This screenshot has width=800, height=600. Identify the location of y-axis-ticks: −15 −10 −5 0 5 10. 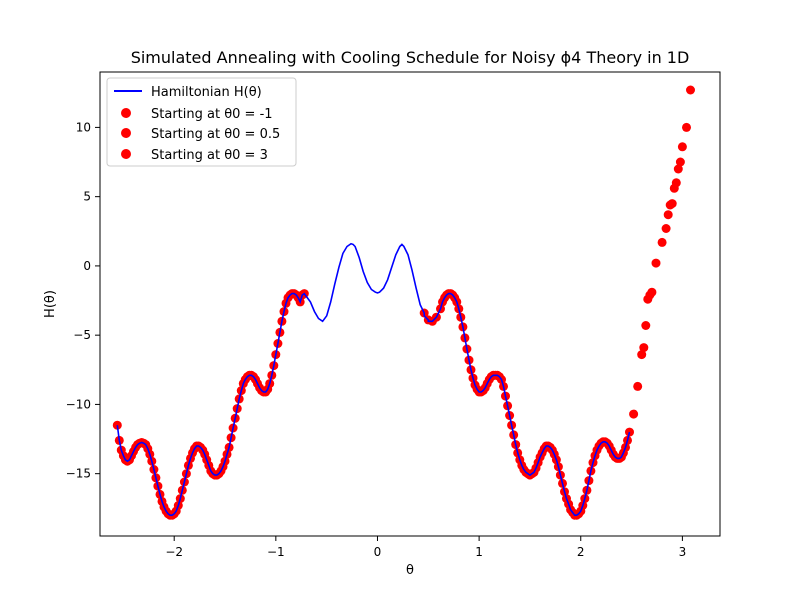
(83, 300).